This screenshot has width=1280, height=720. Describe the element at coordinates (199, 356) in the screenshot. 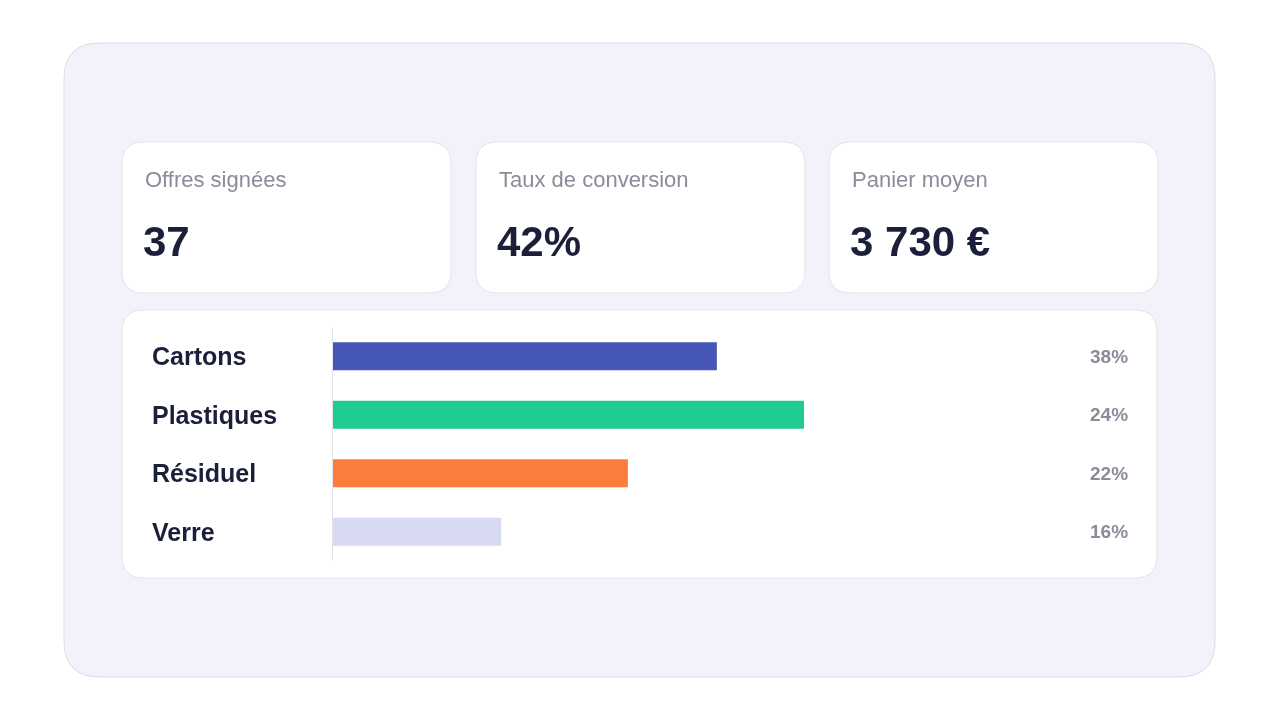

I see `y-tick-label: Cartons` at that location.